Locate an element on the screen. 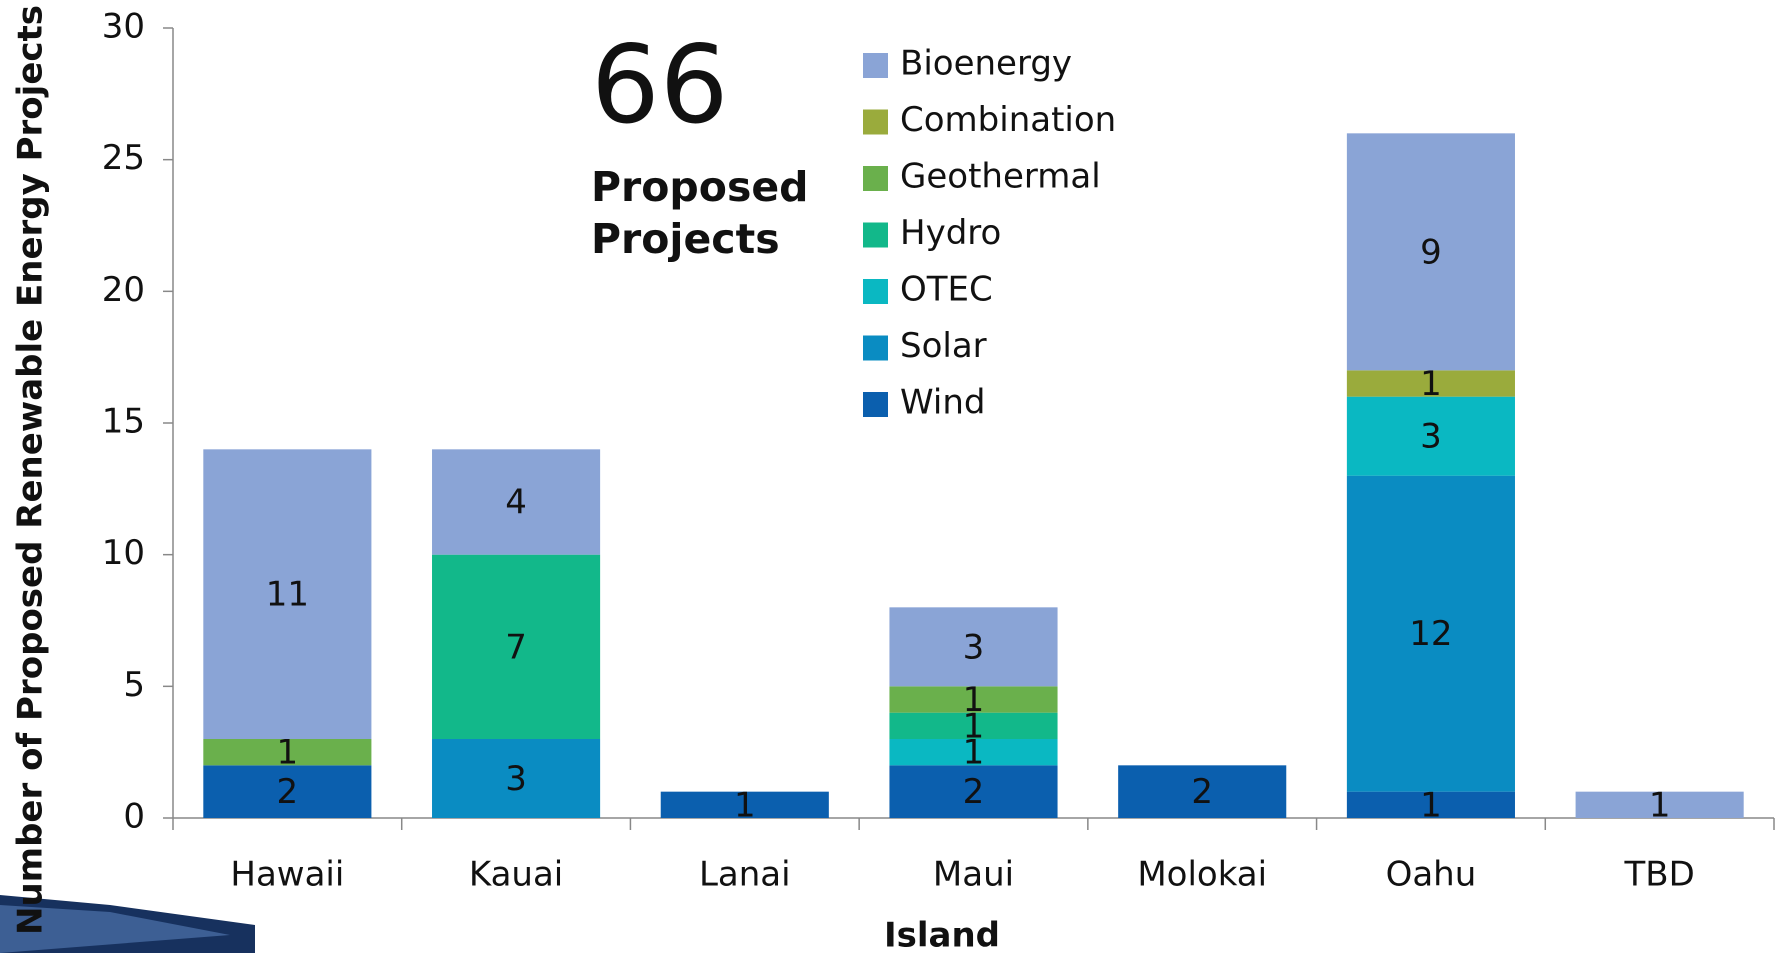  data-label: 4 is located at coordinates (516, 503).